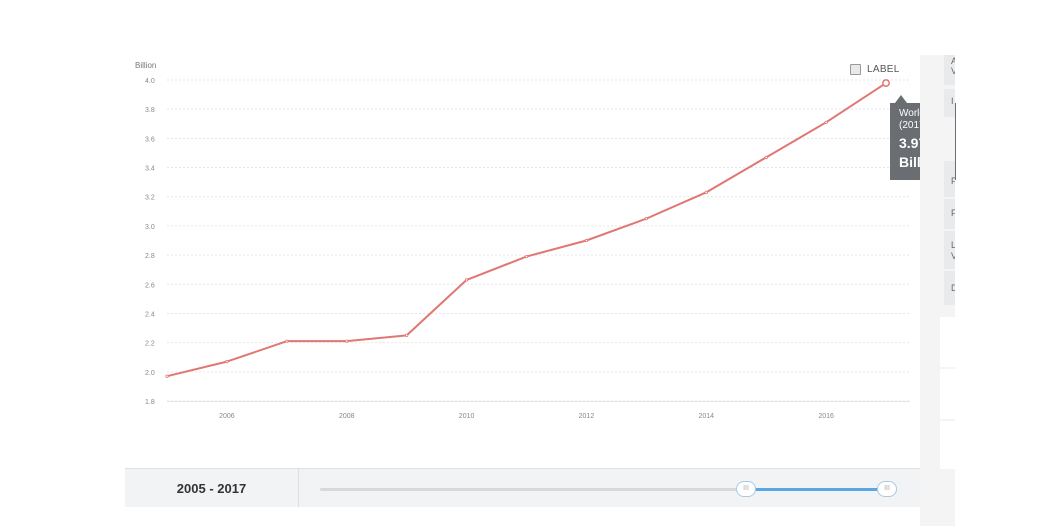 This screenshot has height=526, width=1050. What do you see at coordinates (912, 113) in the screenshot?
I see `tooltip-series: World` at bounding box center [912, 113].